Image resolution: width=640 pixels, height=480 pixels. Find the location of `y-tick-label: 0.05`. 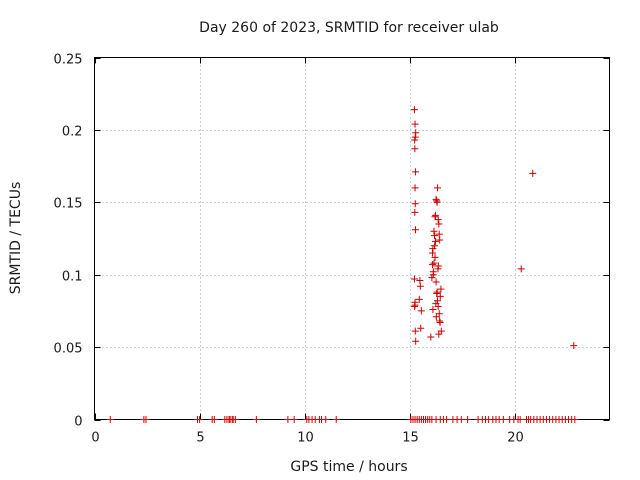

y-tick-label: 0.05 is located at coordinates (68, 349).